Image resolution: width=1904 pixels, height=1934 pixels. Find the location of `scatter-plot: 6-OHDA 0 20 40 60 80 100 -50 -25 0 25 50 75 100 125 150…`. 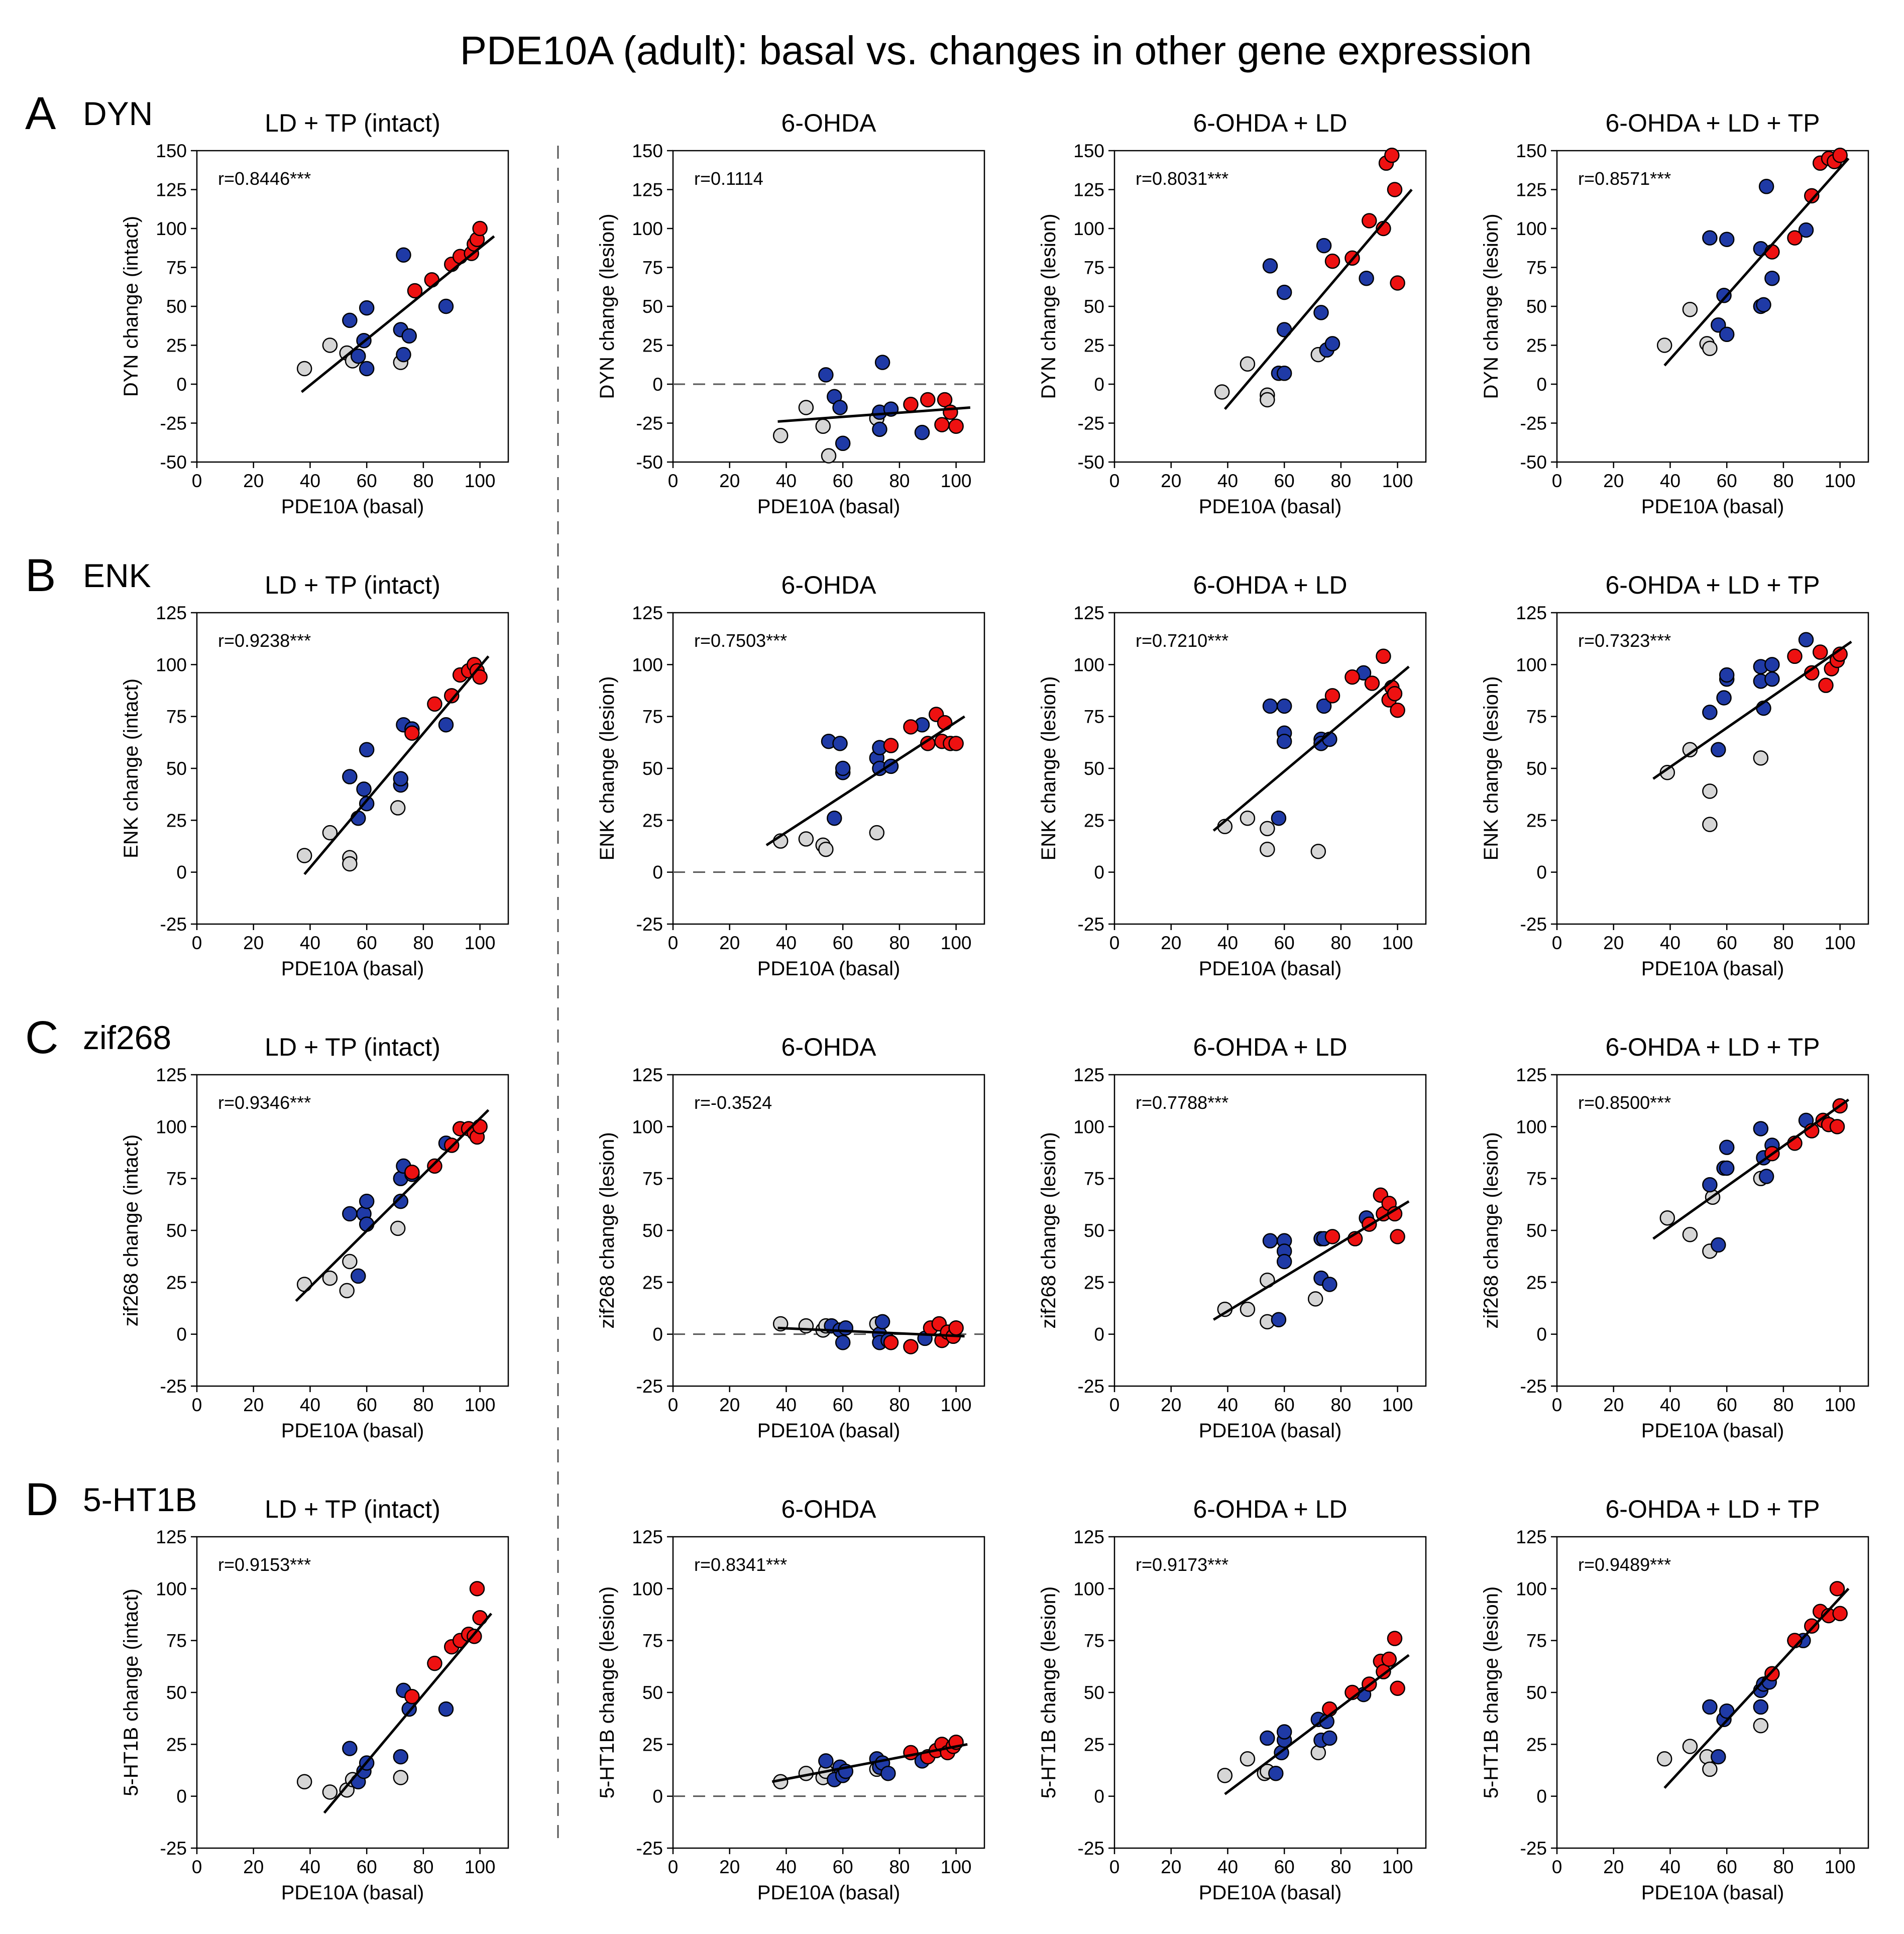

scatter-plot: 6-OHDA 0 20 40 60 80 100 -50 -25 0 25 50 75 100 125 150… is located at coordinates (790, 314).